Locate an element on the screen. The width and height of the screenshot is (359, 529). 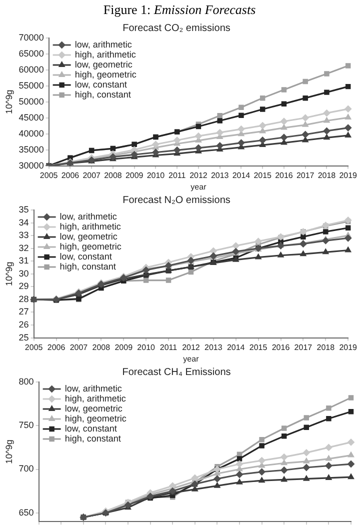
y-tick-label: 65000 is located at coordinates (31, 53).